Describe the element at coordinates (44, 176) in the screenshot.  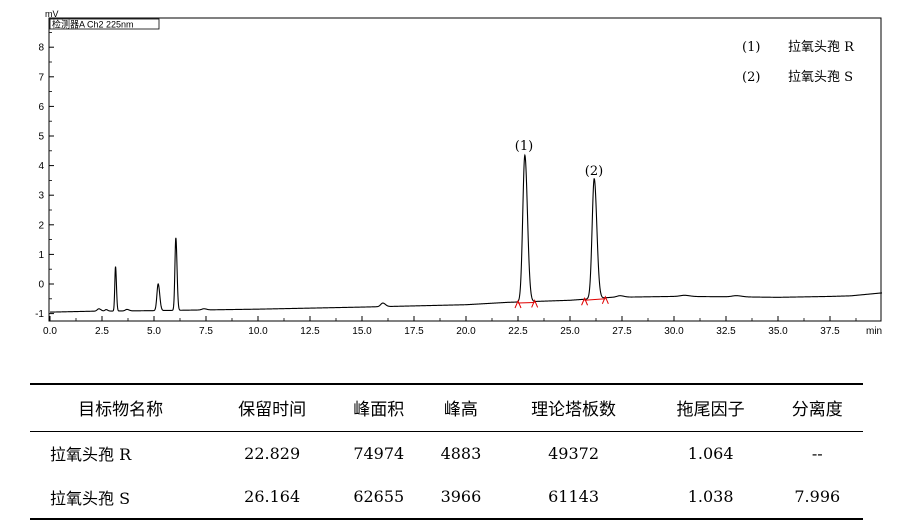
I see `y-axis-ticks: -1 0 1 2 3 4 5 6 7 8` at that location.